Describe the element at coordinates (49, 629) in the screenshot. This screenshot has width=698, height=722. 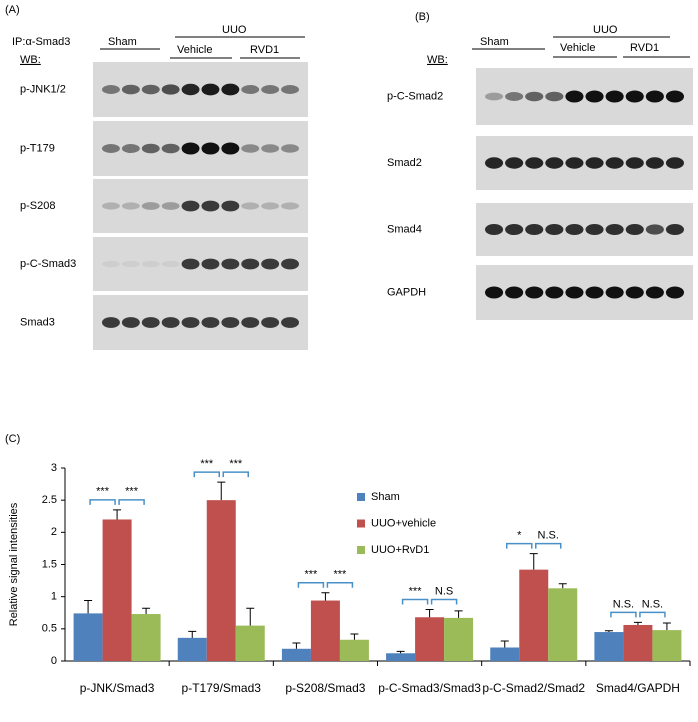
I see `y-tick-label: 0.5` at that location.